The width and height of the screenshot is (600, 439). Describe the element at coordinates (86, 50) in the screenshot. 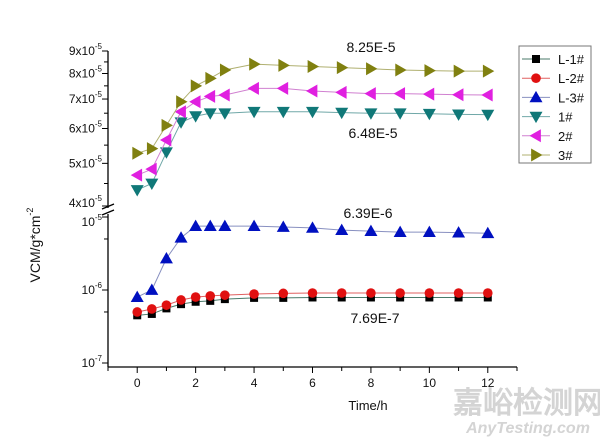

I see `y-tick-label: 9x10⁻⁵` at that location.